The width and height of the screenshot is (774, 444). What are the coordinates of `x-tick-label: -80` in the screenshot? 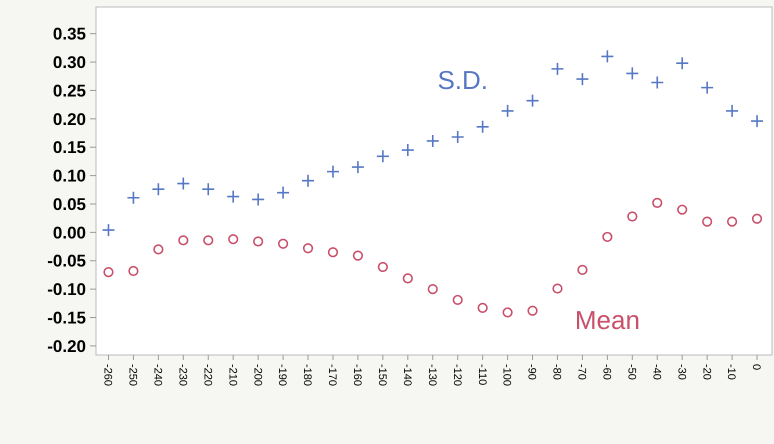 It's located at (556, 372).